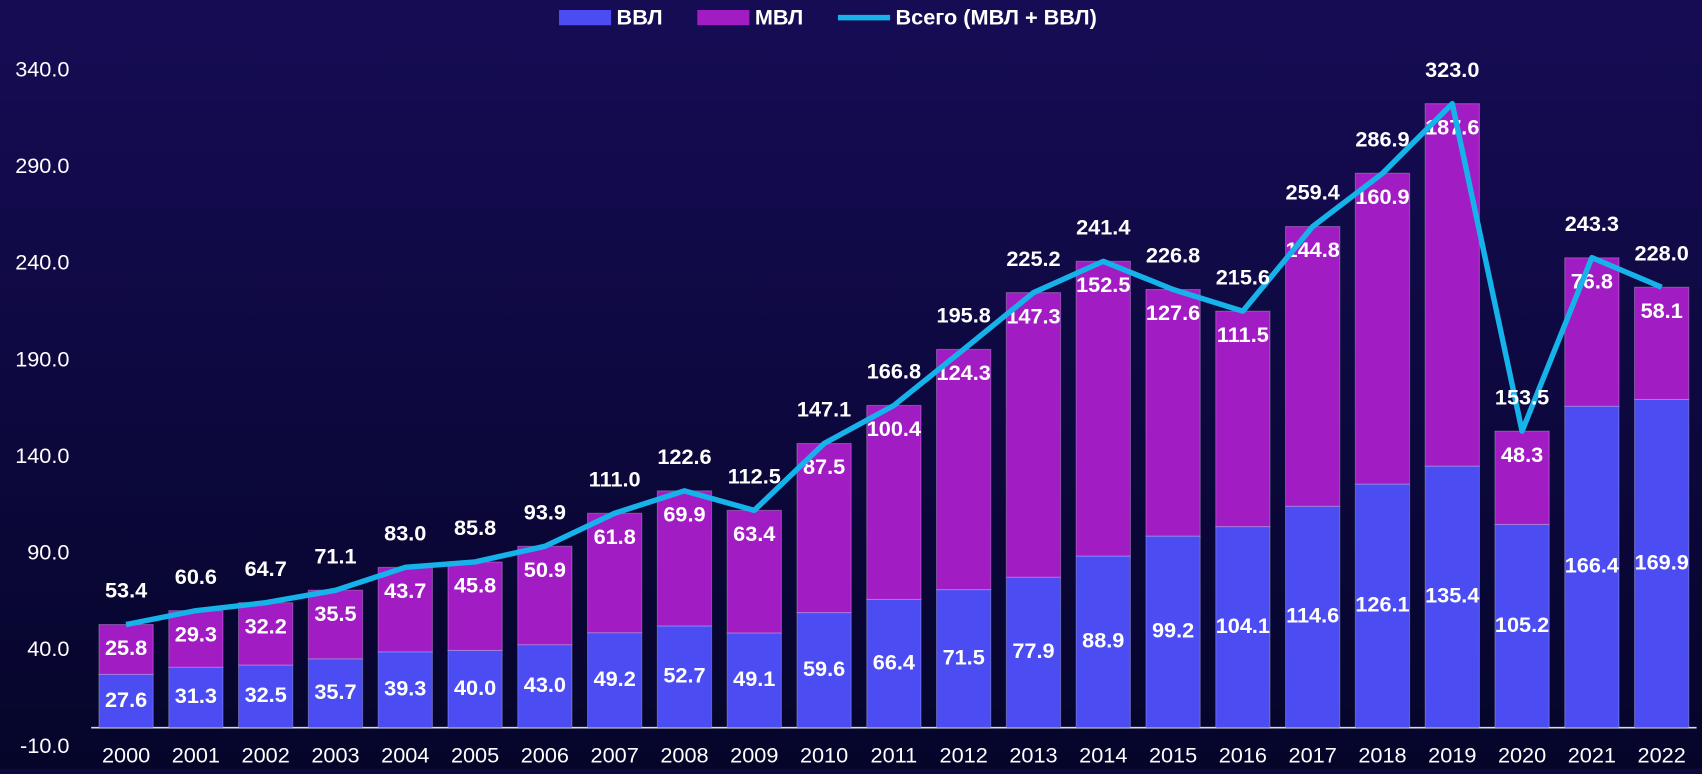 This screenshot has height=774, width=1702. Describe the element at coordinates (684, 514) in the screenshot. I see `data-label: 69.9` at that location.